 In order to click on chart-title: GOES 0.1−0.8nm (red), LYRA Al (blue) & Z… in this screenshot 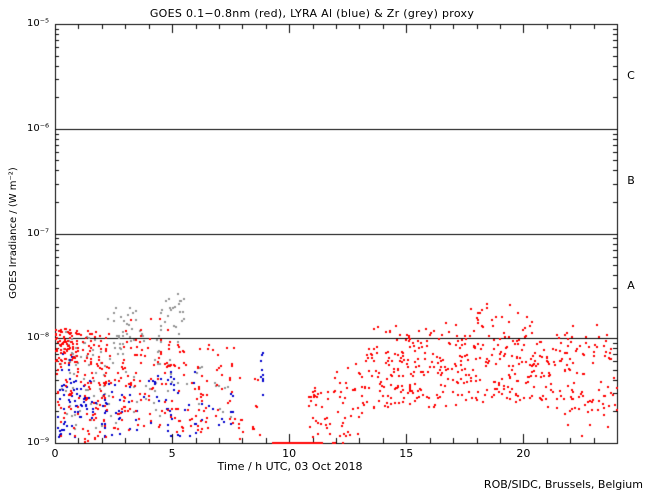, I will do `click(312, 13)`.